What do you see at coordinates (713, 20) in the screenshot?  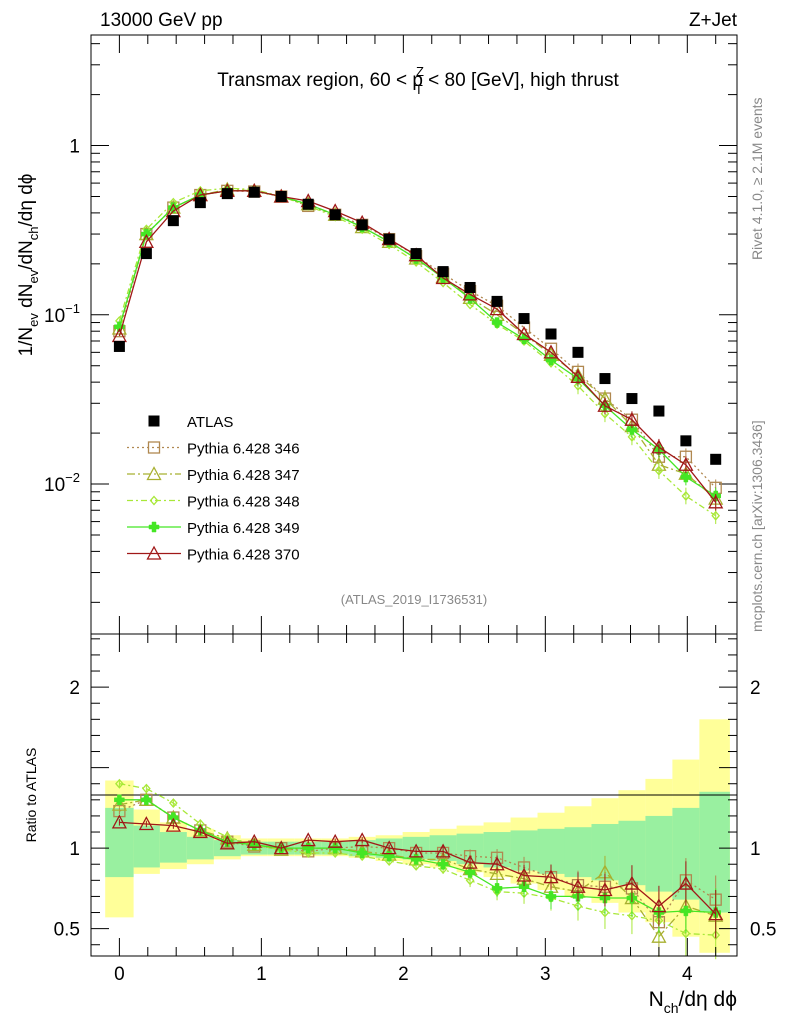 I see `process-label: Z+Jet` at bounding box center [713, 20].